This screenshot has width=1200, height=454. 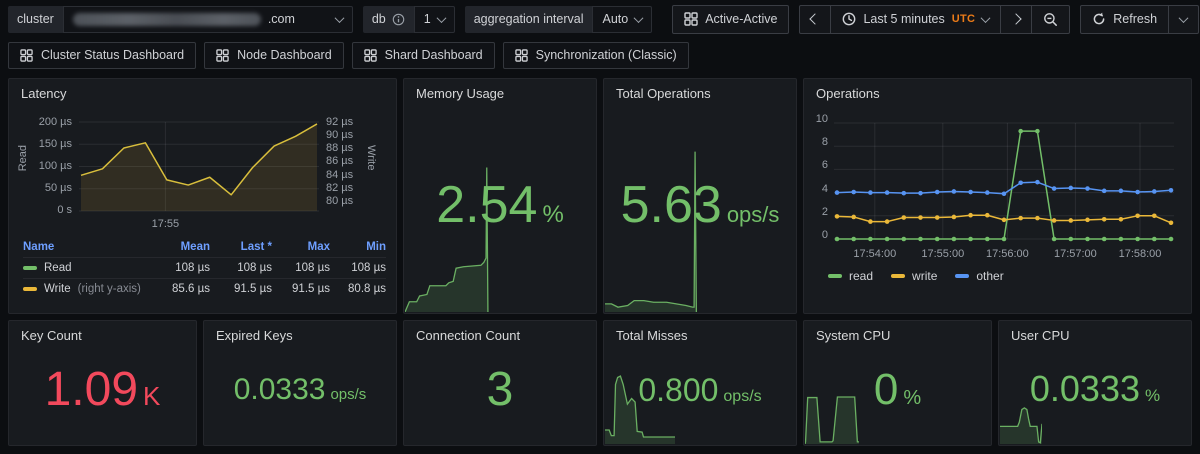 I want to click on x-axis-tick: 17:55, so click(x=165, y=224).